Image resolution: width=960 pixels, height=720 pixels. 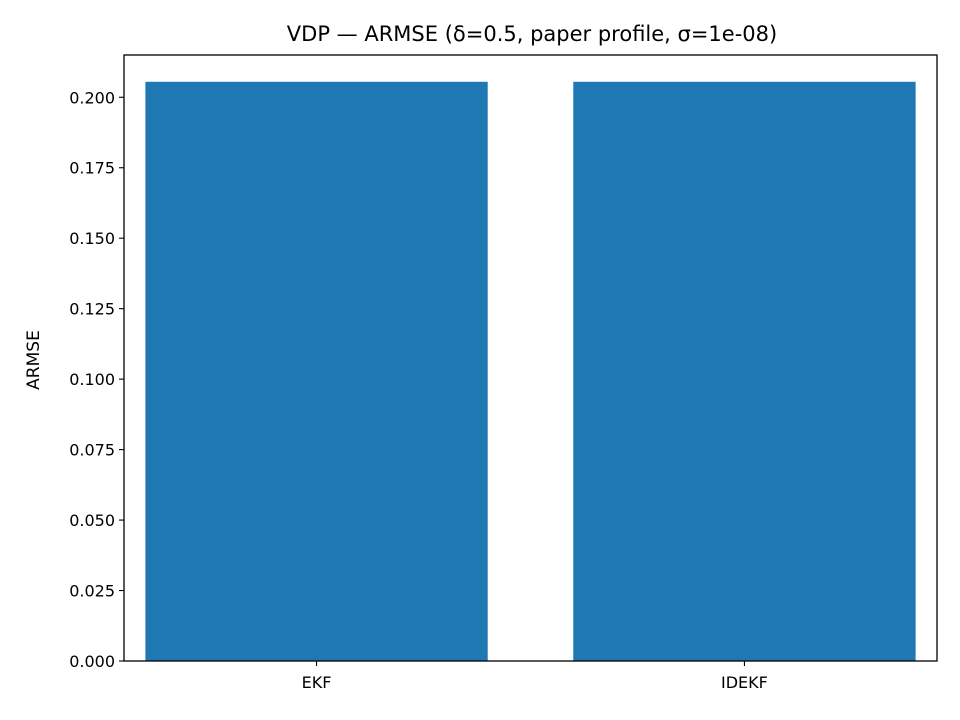 What do you see at coordinates (34, 360) in the screenshot?
I see `y-axis-label: ARMSE` at bounding box center [34, 360].